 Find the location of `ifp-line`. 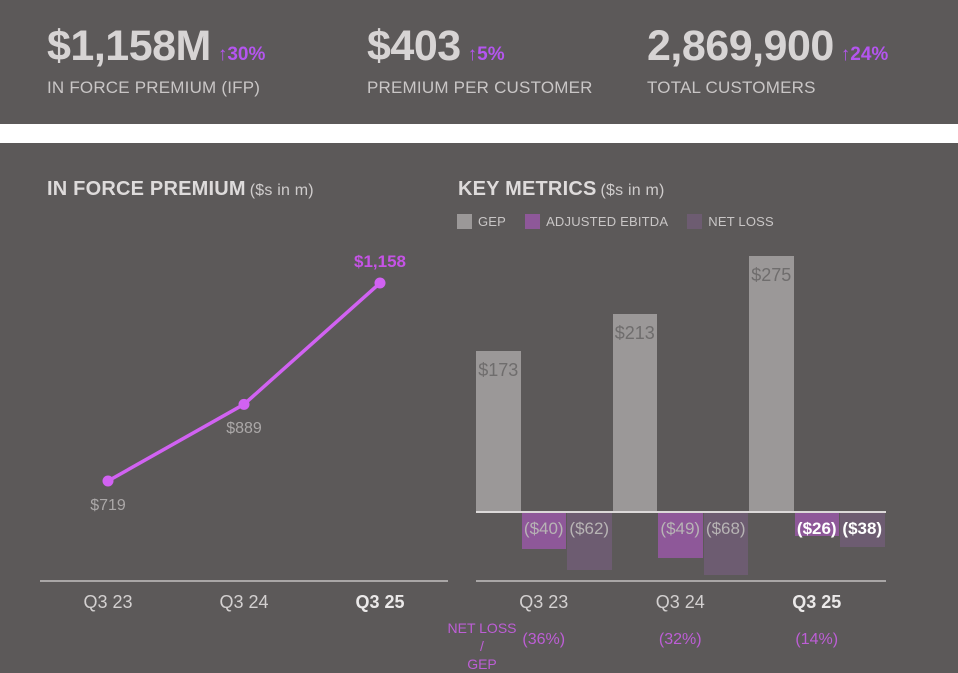

ifp-line is located at coordinates (244, 382).